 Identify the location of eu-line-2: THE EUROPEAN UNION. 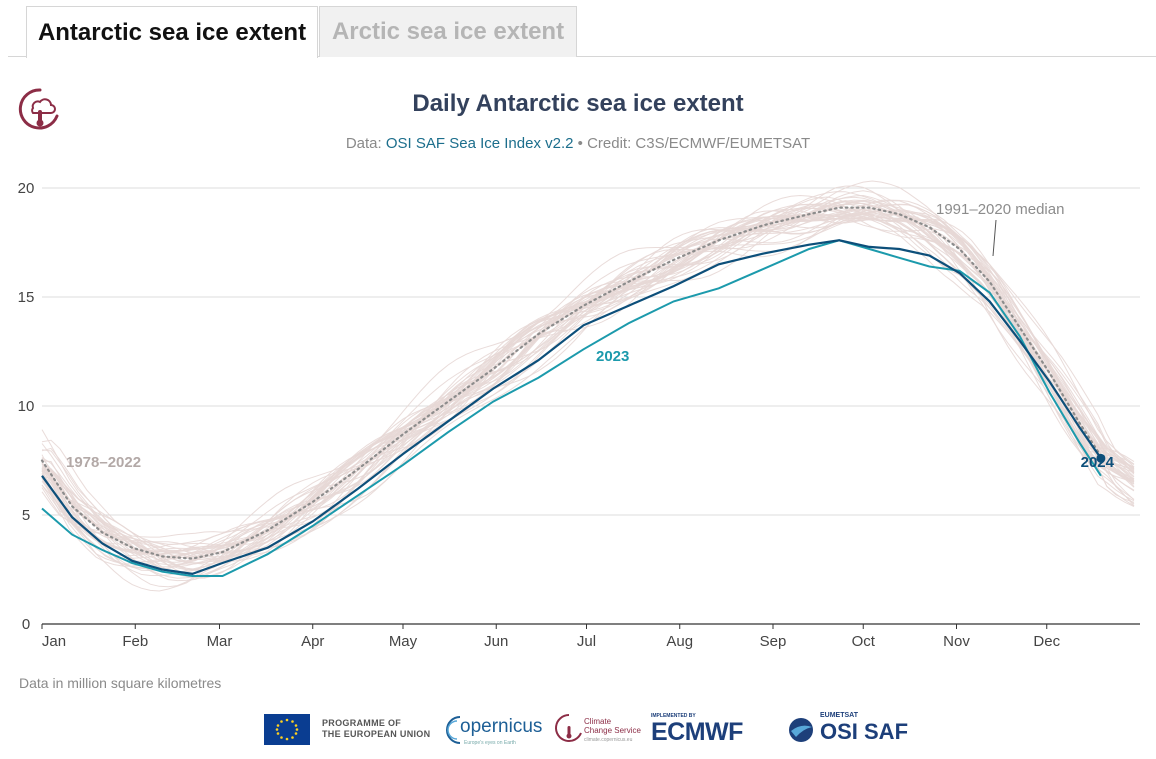
(376, 734).